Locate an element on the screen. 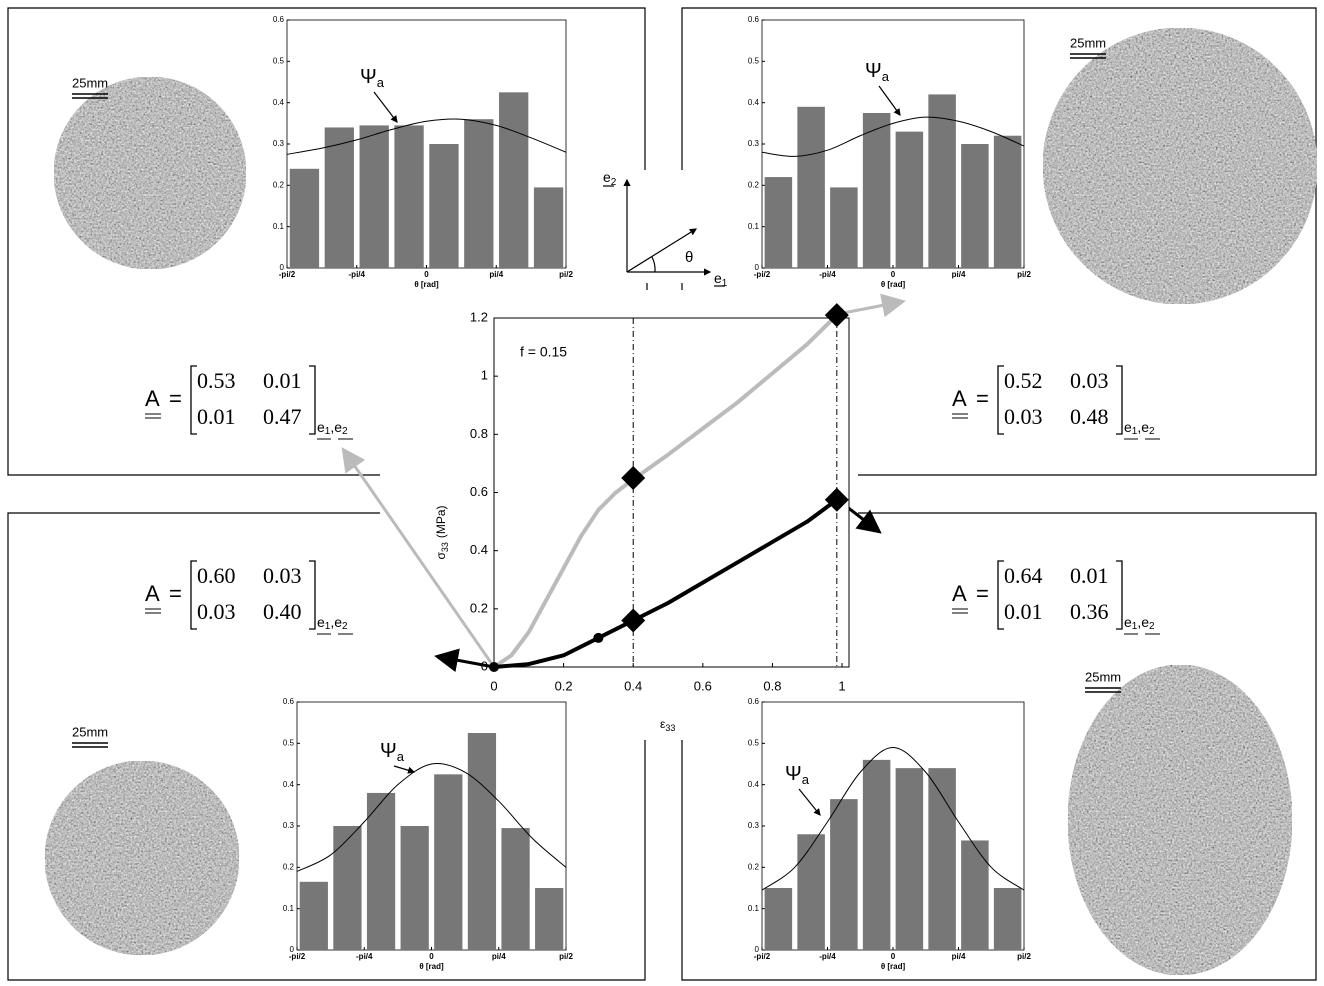  curve-label: Ψa is located at coordinates (392, 752).